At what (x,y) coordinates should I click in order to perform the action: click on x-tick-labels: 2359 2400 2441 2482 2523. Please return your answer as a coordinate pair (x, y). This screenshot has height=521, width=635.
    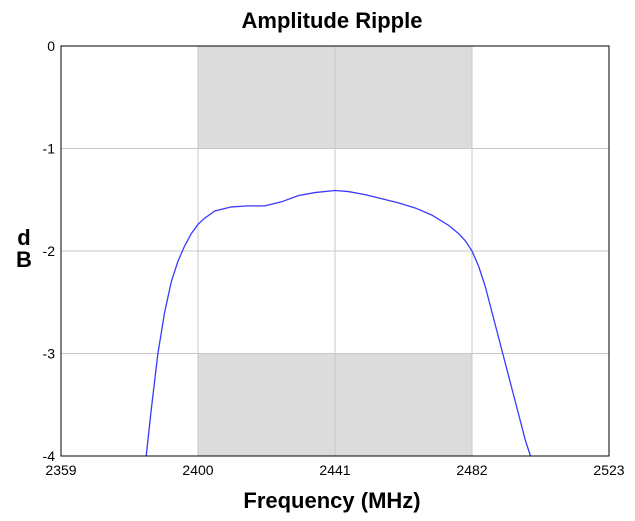
    Looking at the image, I should click on (334, 470).